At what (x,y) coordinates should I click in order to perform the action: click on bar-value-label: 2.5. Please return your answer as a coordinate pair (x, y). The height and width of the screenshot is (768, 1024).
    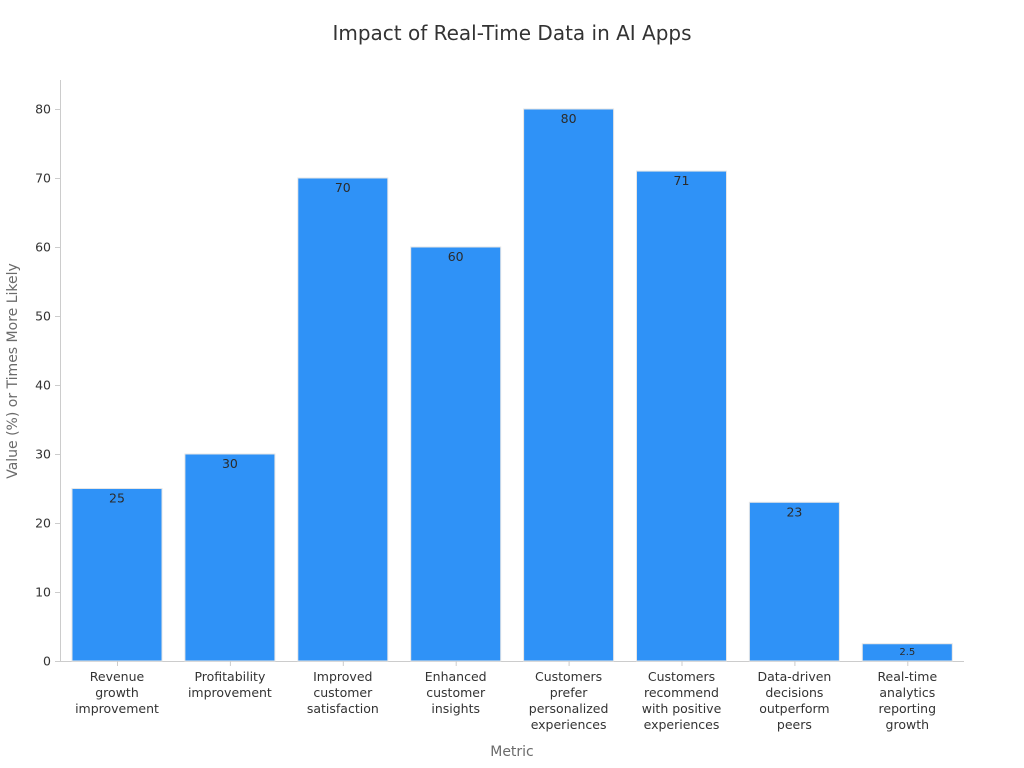
    Looking at the image, I should click on (907, 652).